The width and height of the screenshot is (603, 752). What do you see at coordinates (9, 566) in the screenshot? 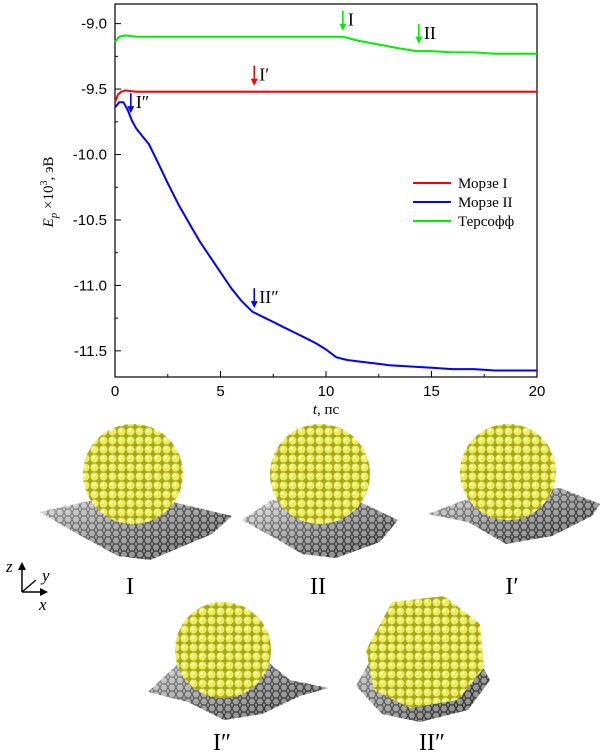
I see `axis-z-label: z` at bounding box center [9, 566].